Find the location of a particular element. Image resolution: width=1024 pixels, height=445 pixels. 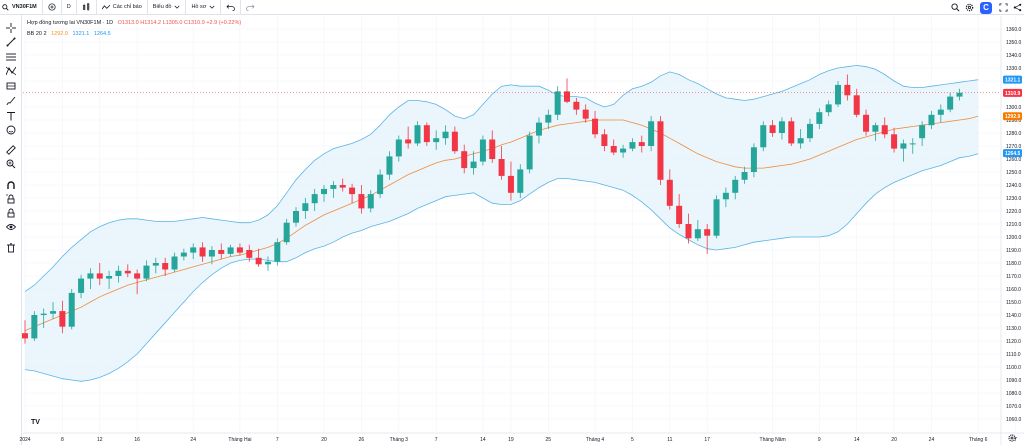

price-tick-label: 1290.0 is located at coordinates (1014, 121).